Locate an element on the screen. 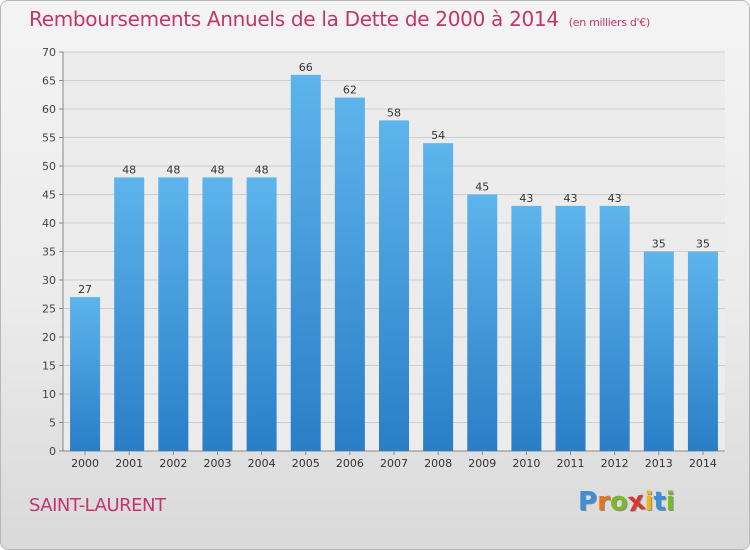 The width and height of the screenshot is (750, 550). y-tick-label: 0 is located at coordinates (52, 451).